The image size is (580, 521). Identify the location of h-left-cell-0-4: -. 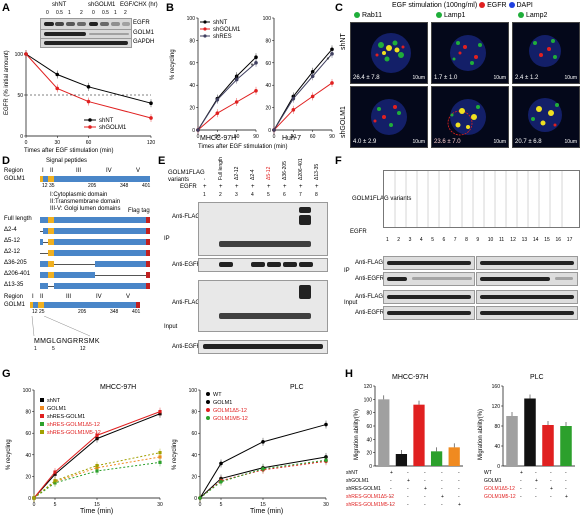
(459, 473).